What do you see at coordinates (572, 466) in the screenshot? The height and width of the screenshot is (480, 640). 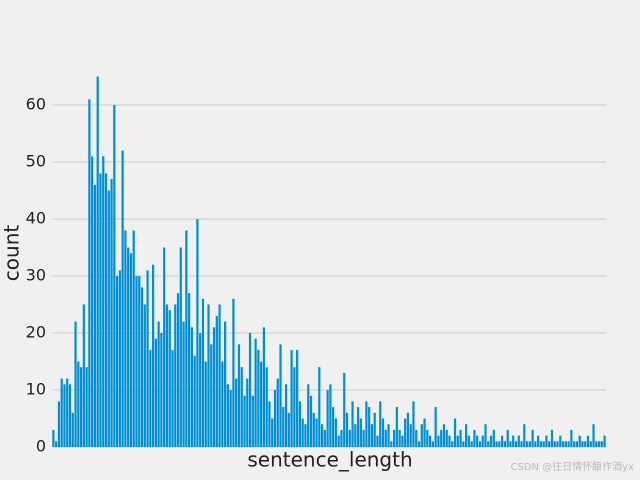 I see `watermark: CSDN @往日情怀酿作酒yx` at bounding box center [572, 466].